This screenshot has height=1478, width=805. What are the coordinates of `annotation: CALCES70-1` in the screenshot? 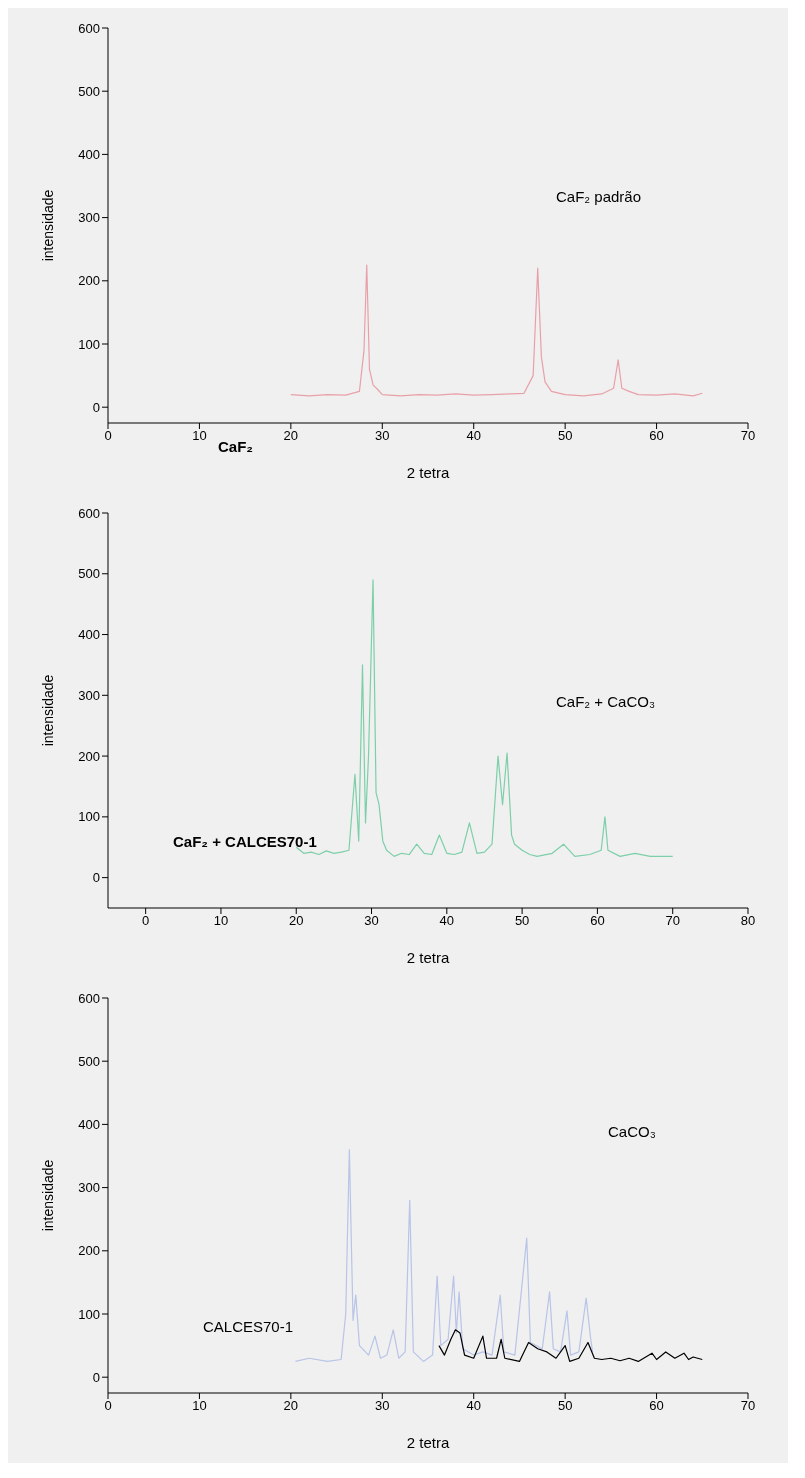 It's located at (248, 1326).